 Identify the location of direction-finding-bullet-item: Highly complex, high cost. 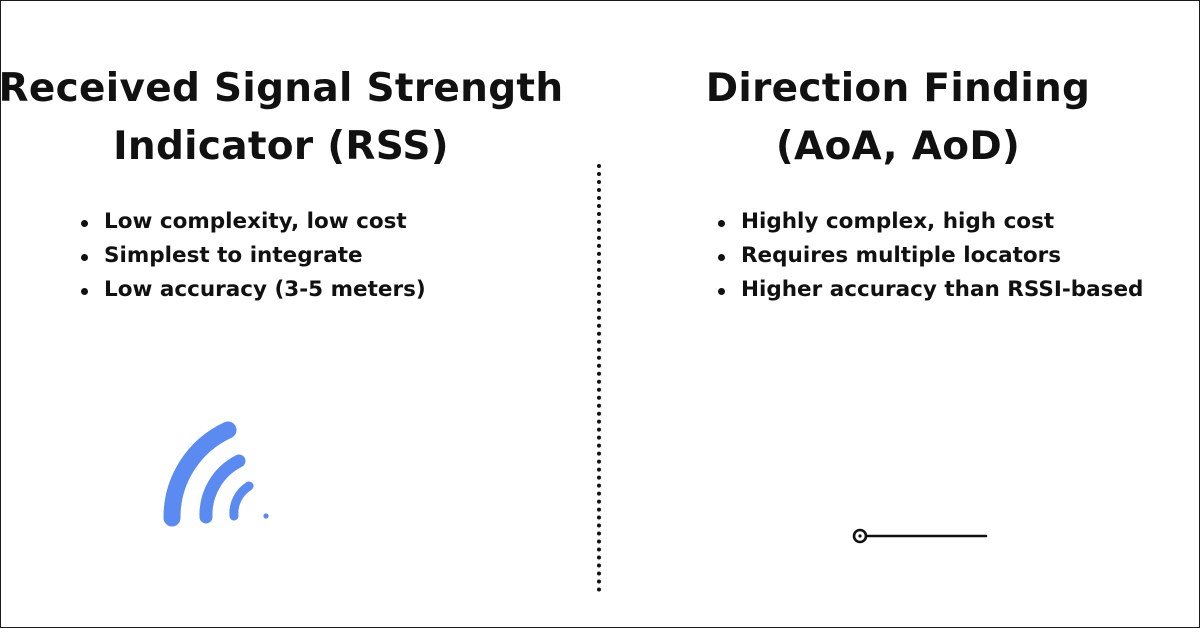
(930, 222).